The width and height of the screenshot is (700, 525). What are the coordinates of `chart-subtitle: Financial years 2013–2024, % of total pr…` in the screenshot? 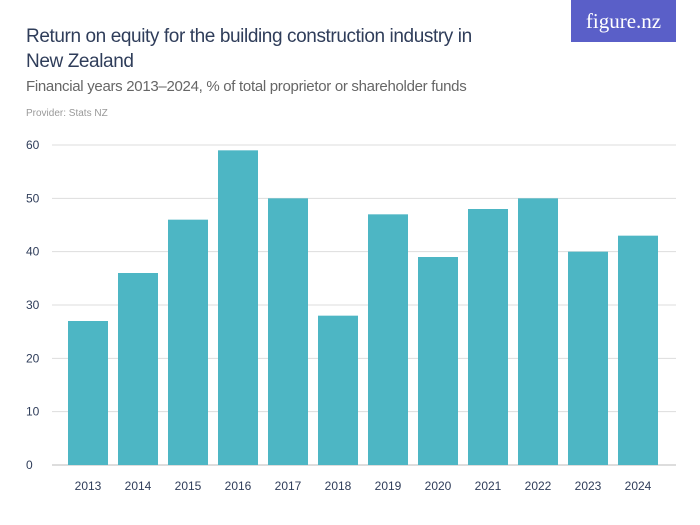 It's located at (246, 86).